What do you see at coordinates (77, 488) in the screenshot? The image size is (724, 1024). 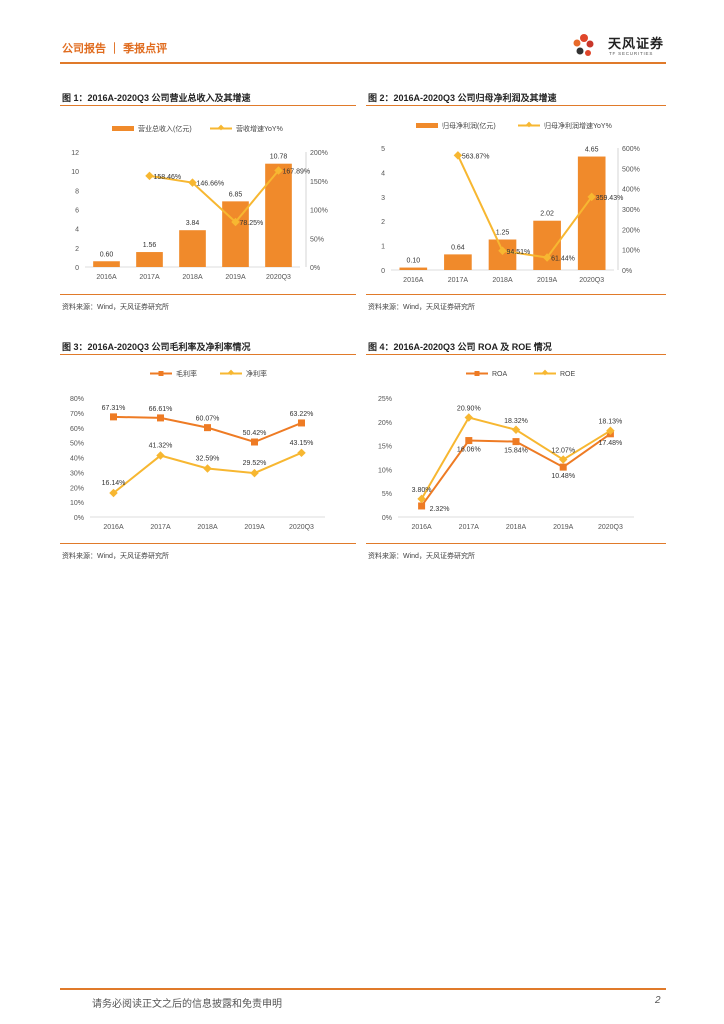 I see `y-axis-tick-label: 20%` at bounding box center [77, 488].